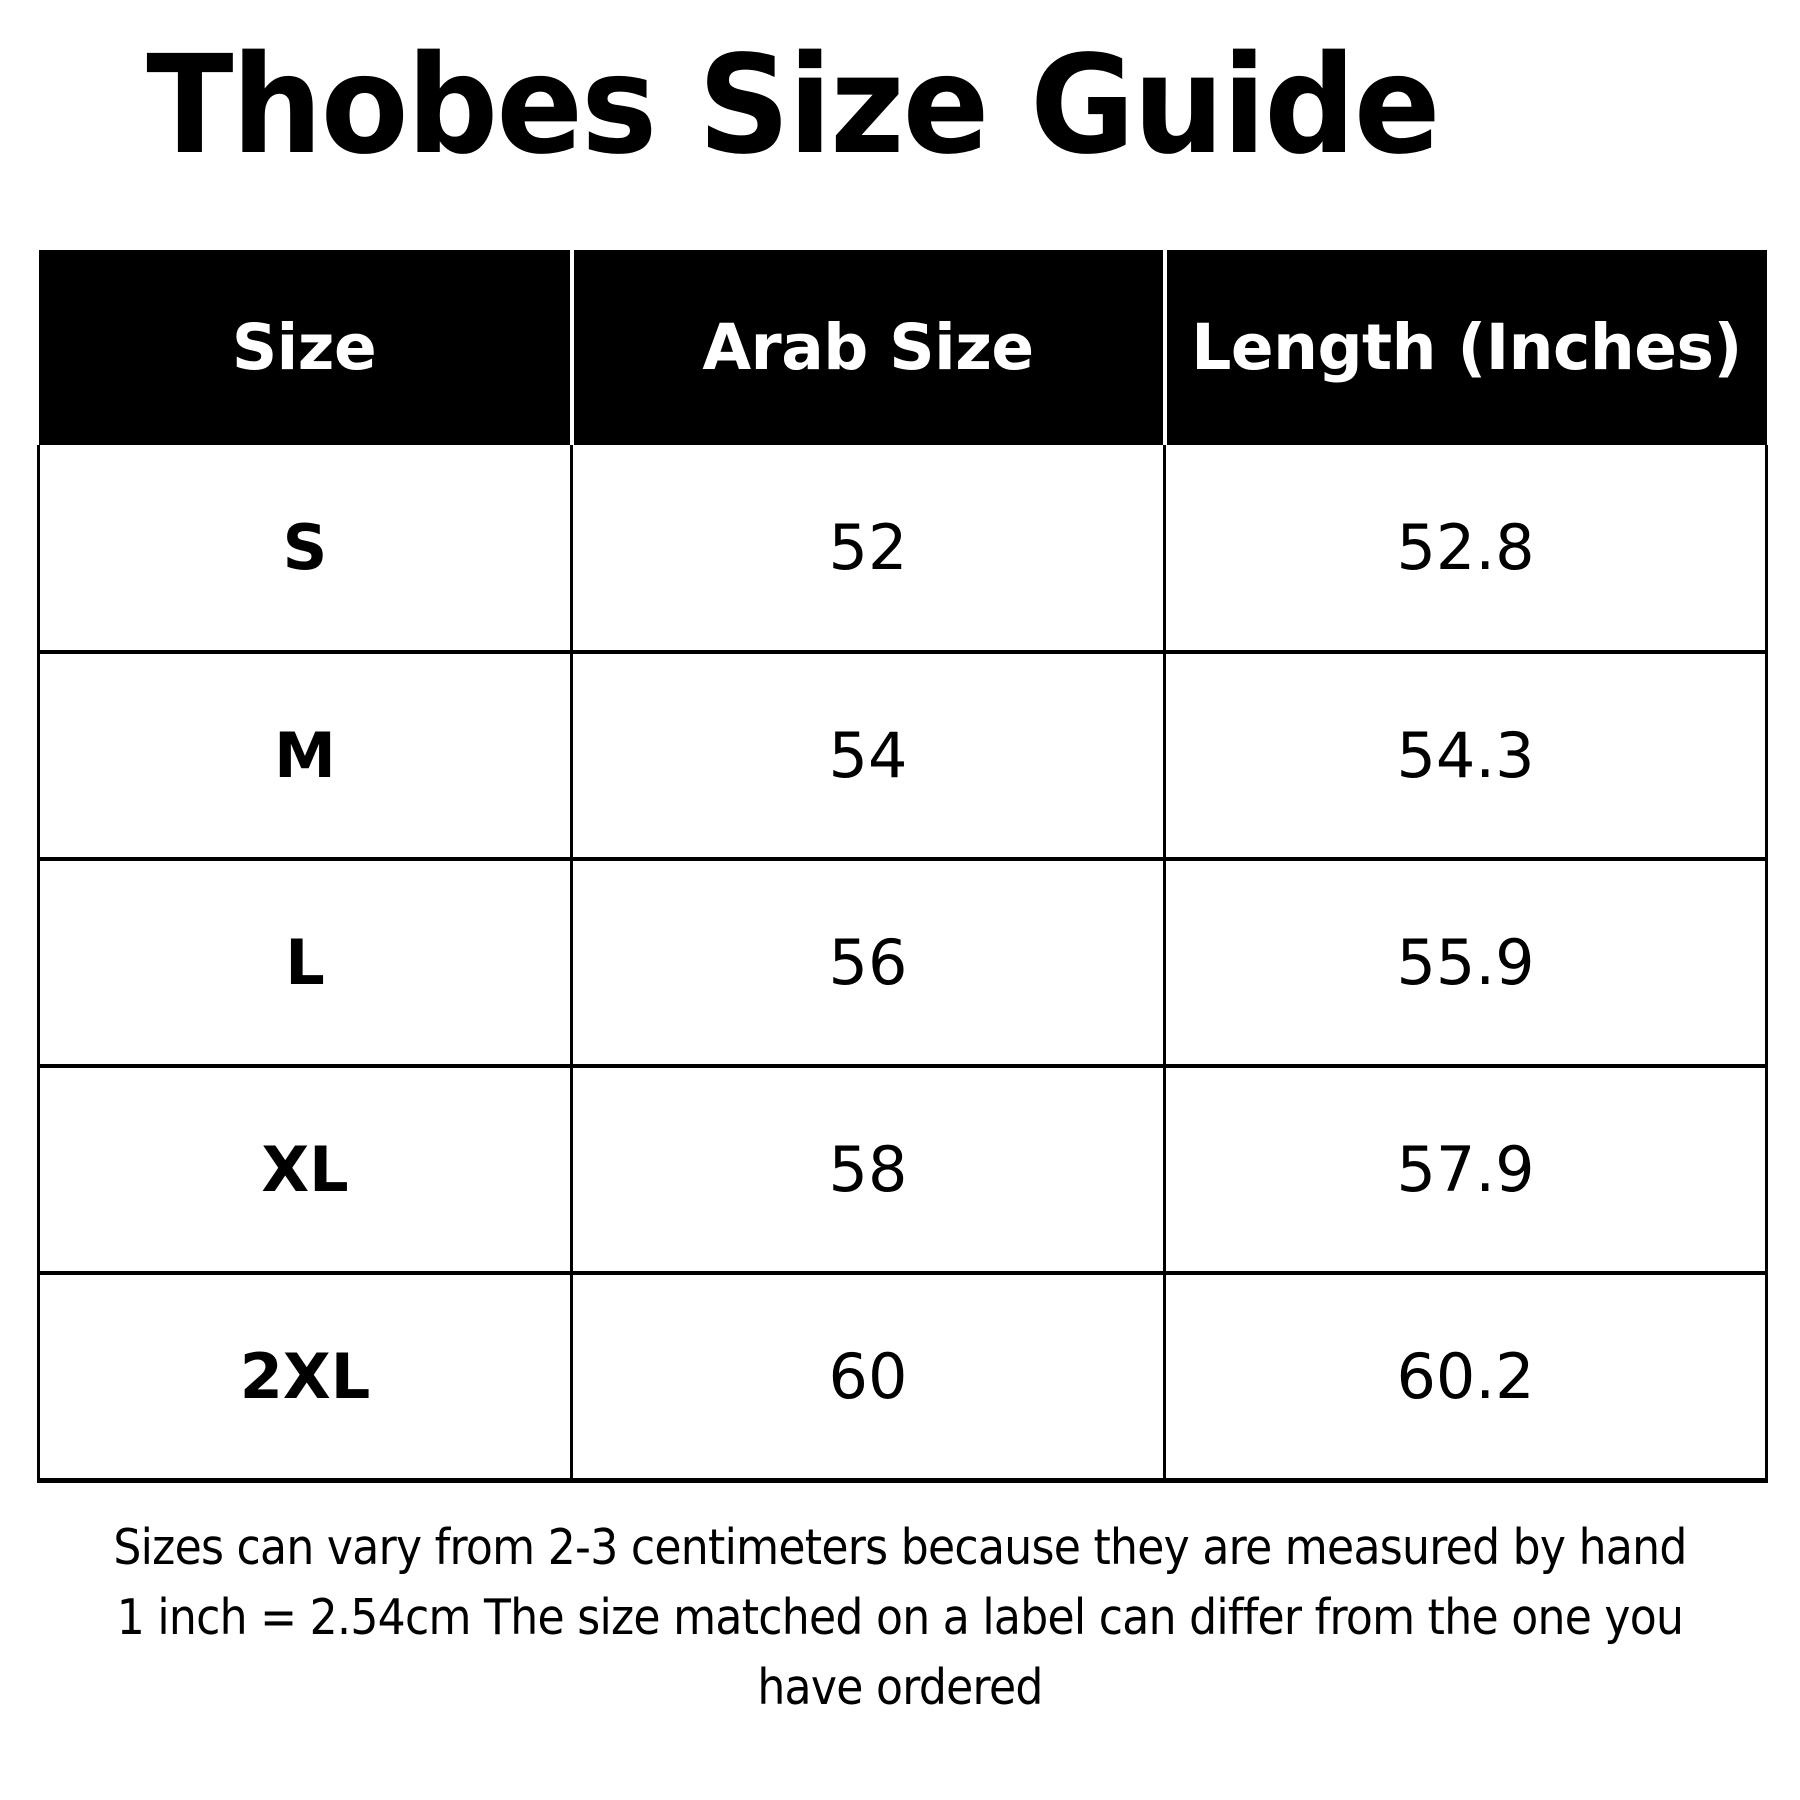 The width and height of the screenshot is (1800, 1800). I want to click on table-row: S 52 52.8, so click(902, 549).